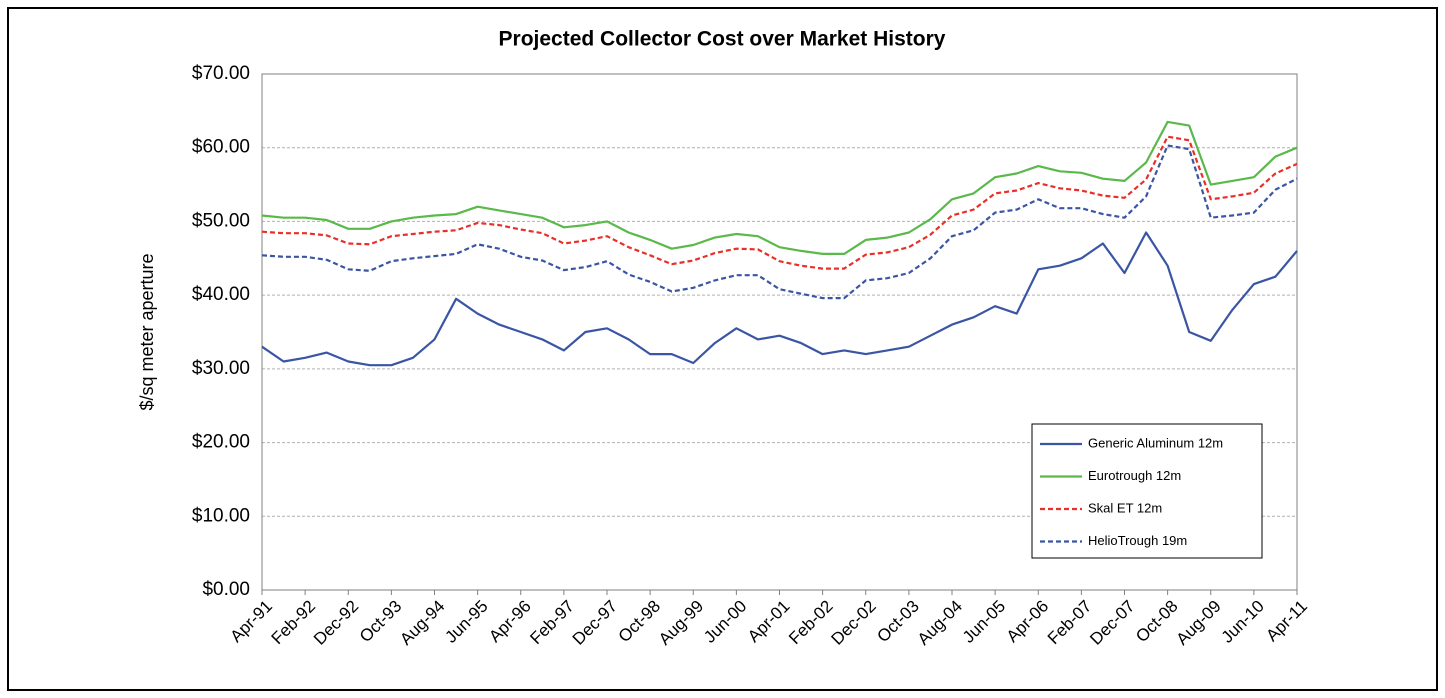  Describe the element at coordinates (221, 220) in the screenshot. I see `y-tick-label: $50.00` at that location.